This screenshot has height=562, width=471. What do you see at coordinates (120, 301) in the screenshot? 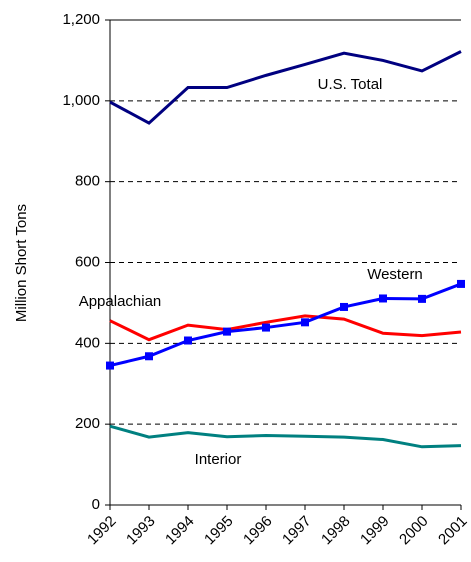
I see `series-label: Appalachian` at bounding box center [120, 301].